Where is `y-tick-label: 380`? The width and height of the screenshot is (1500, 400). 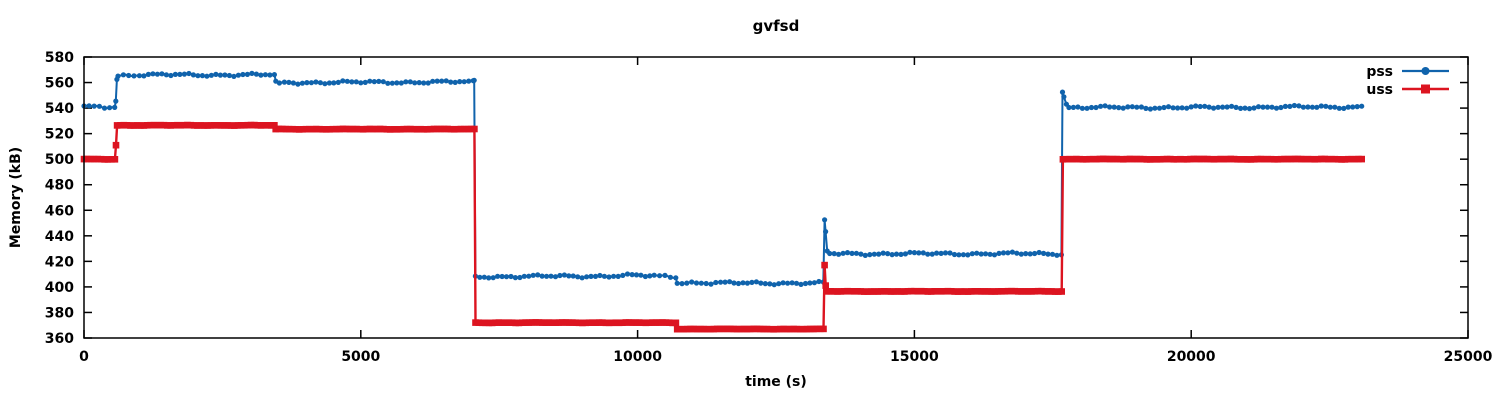
y-tick-label: 380 is located at coordinates (59, 313).